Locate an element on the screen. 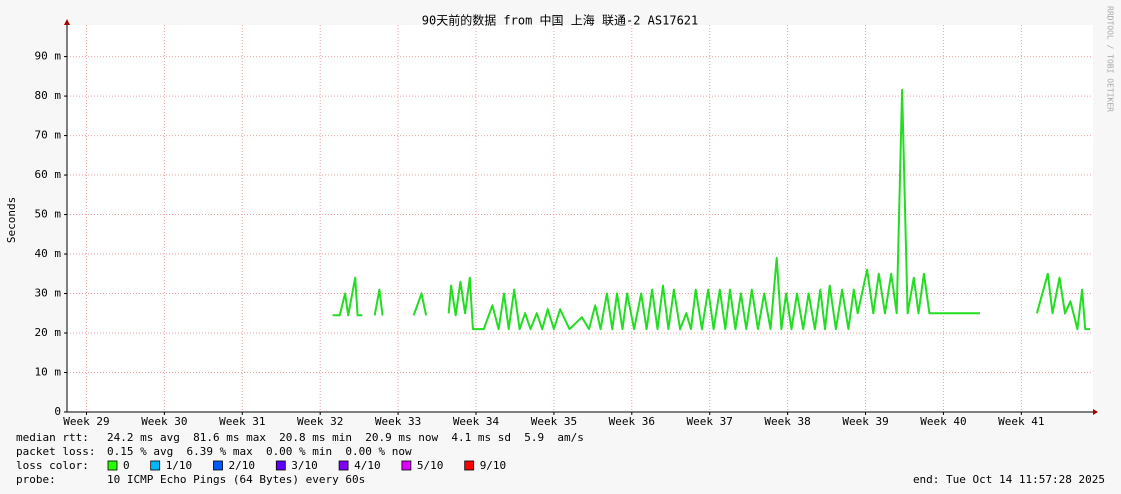 The width and height of the screenshot is (1121, 494). loss-legend: 0 1/10 2/10 3/10 4/10 5/10 9/10 is located at coordinates (307, 465).